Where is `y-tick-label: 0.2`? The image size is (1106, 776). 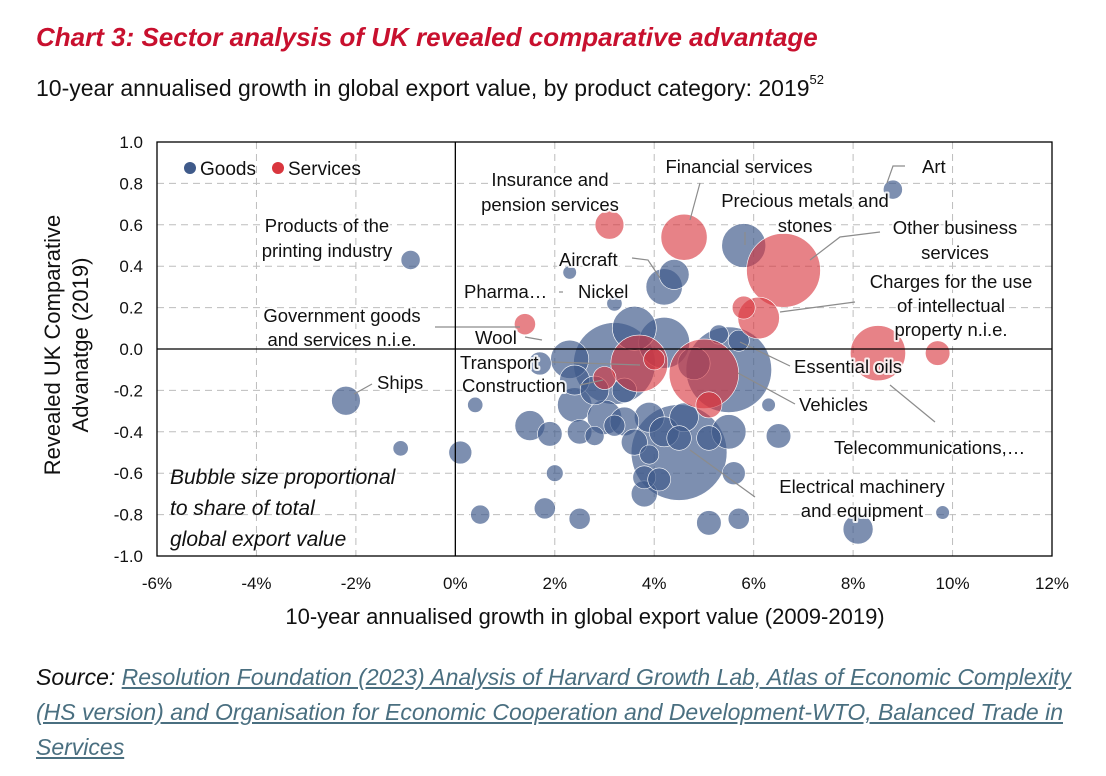 y-tick-label: 0.2 is located at coordinates (131, 308).